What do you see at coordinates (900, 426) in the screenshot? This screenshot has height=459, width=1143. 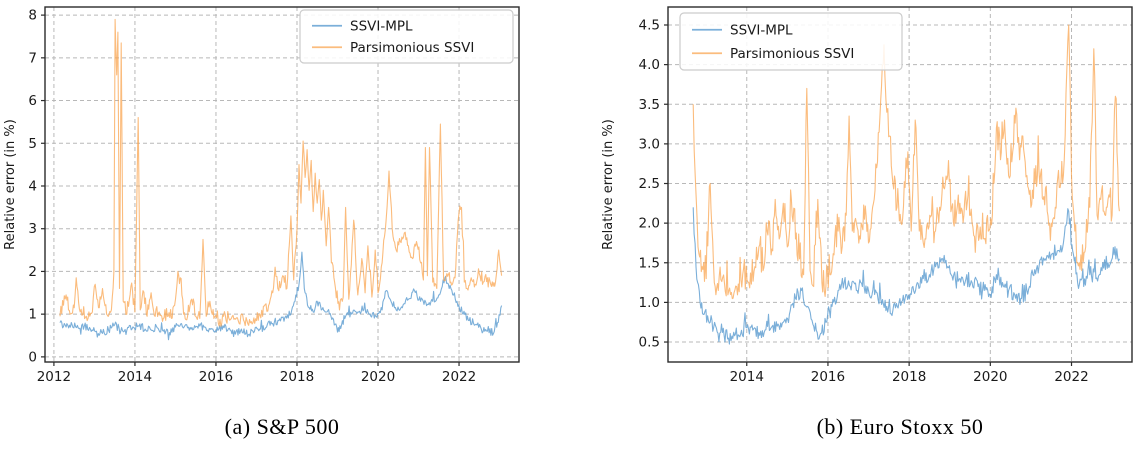 I see `chart-b-caption: (b) Euro Stoxx 50` at bounding box center [900, 426].